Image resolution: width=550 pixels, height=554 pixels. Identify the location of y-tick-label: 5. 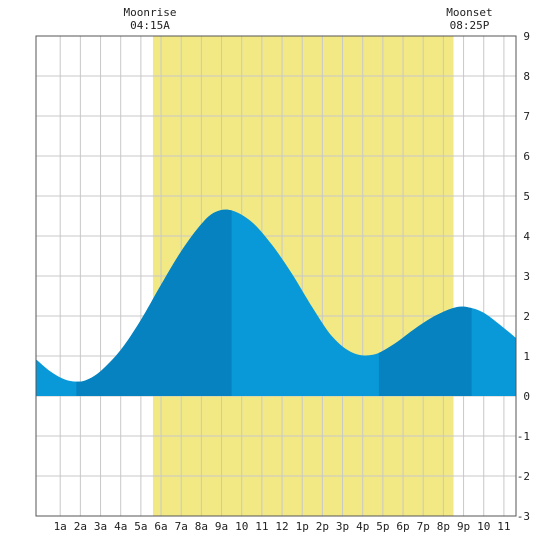
(526, 196).